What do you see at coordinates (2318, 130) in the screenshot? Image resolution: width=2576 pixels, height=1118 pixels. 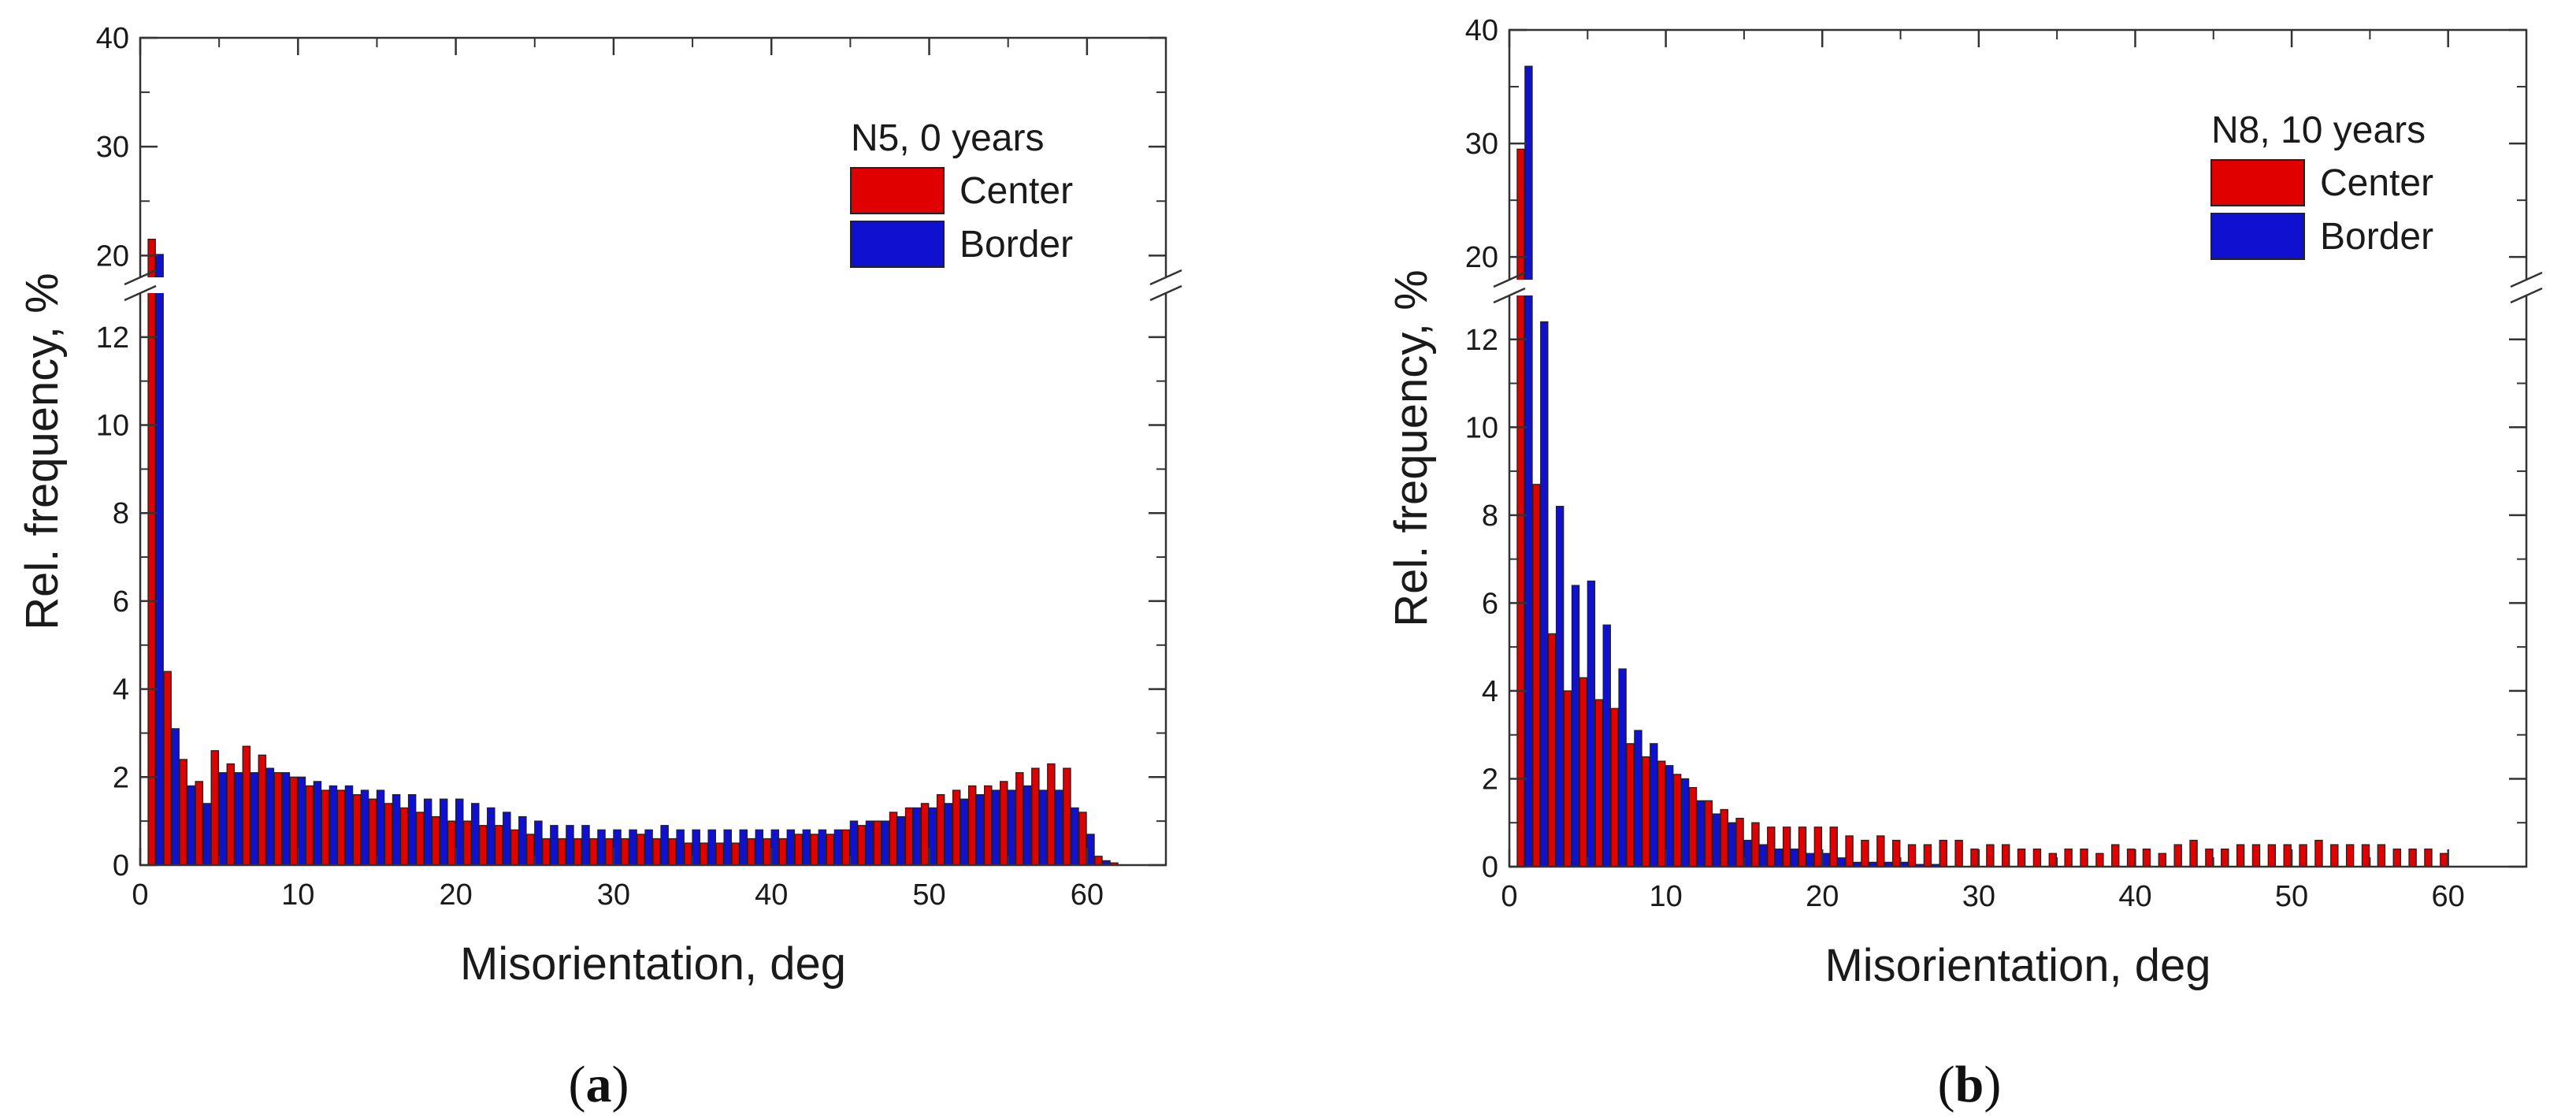 I see `legend-title: N8, 10 years` at bounding box center [2318, 130].